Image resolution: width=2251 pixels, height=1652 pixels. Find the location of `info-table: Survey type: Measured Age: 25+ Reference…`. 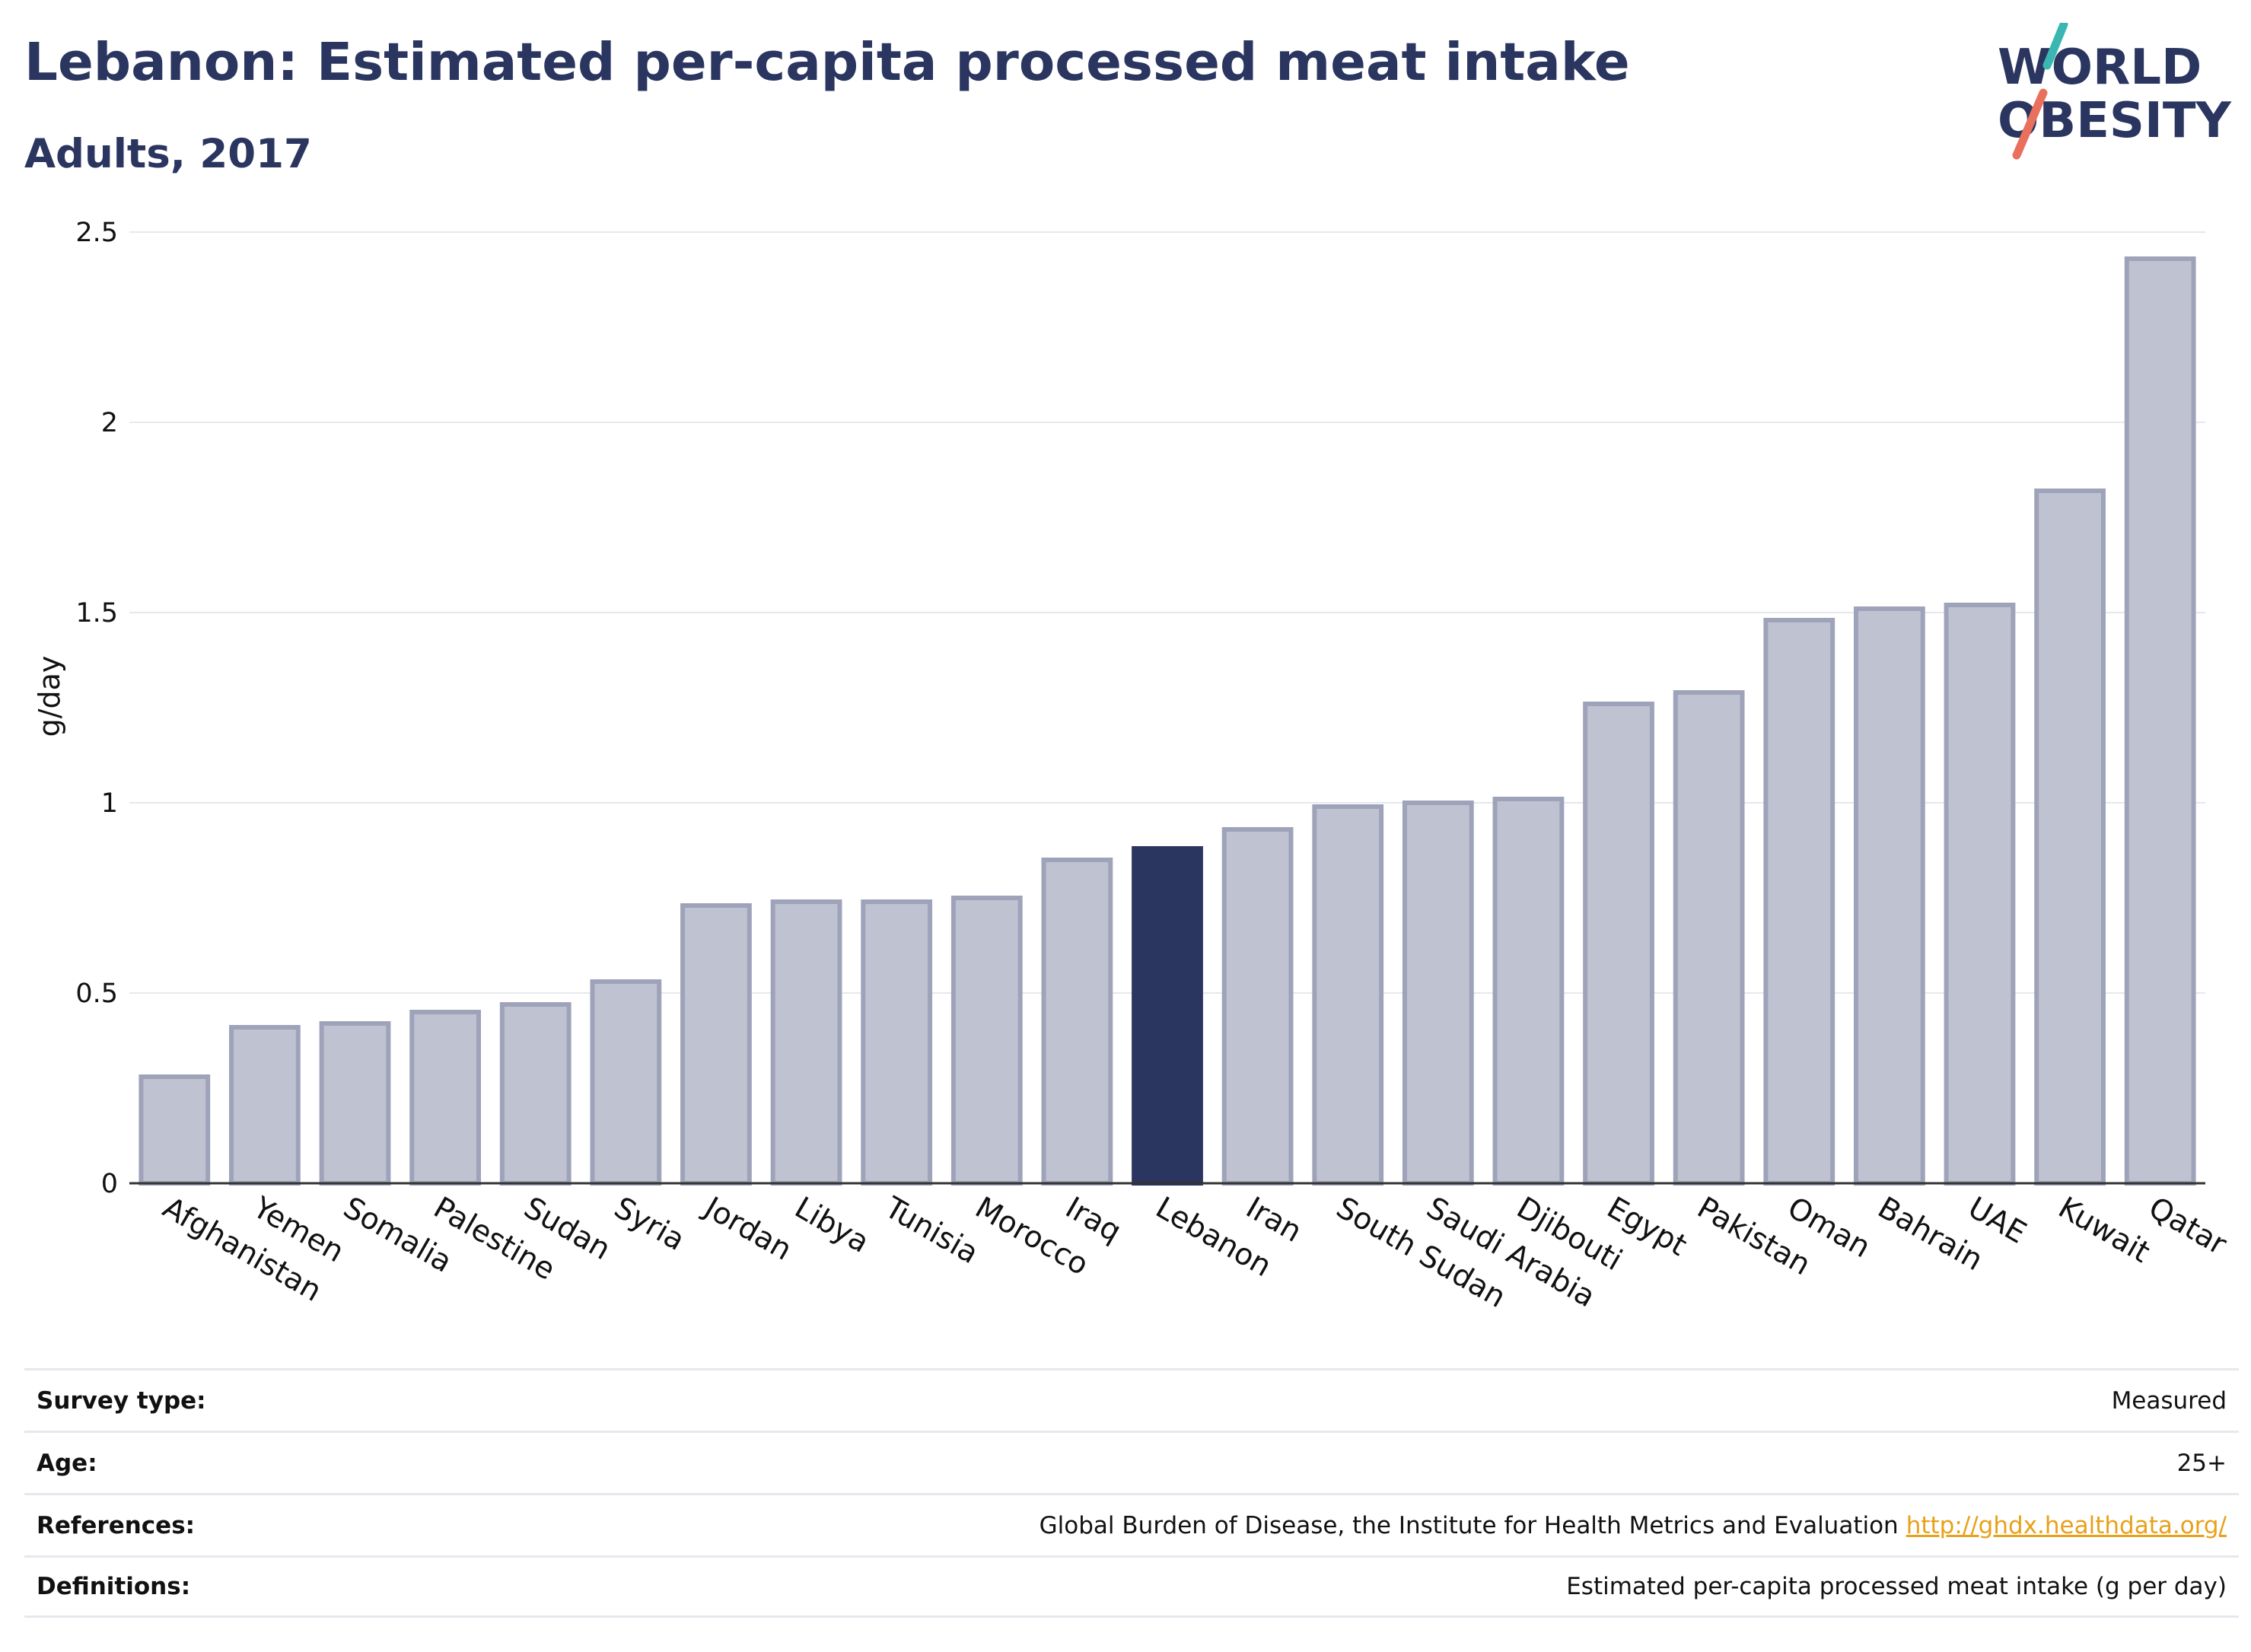

info-table: Survey type: Measured Age: 25+ Reference… is located at coordinates (1131, 1493).